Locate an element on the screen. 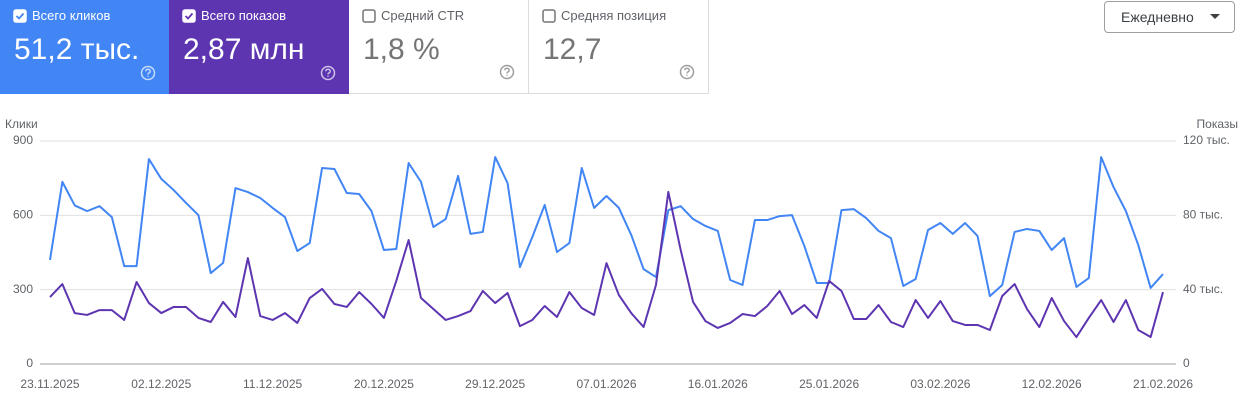 This screenshot has height=400, width=1245. x-tick-label: 16.01.2026 is located at coordinates (718, 384).